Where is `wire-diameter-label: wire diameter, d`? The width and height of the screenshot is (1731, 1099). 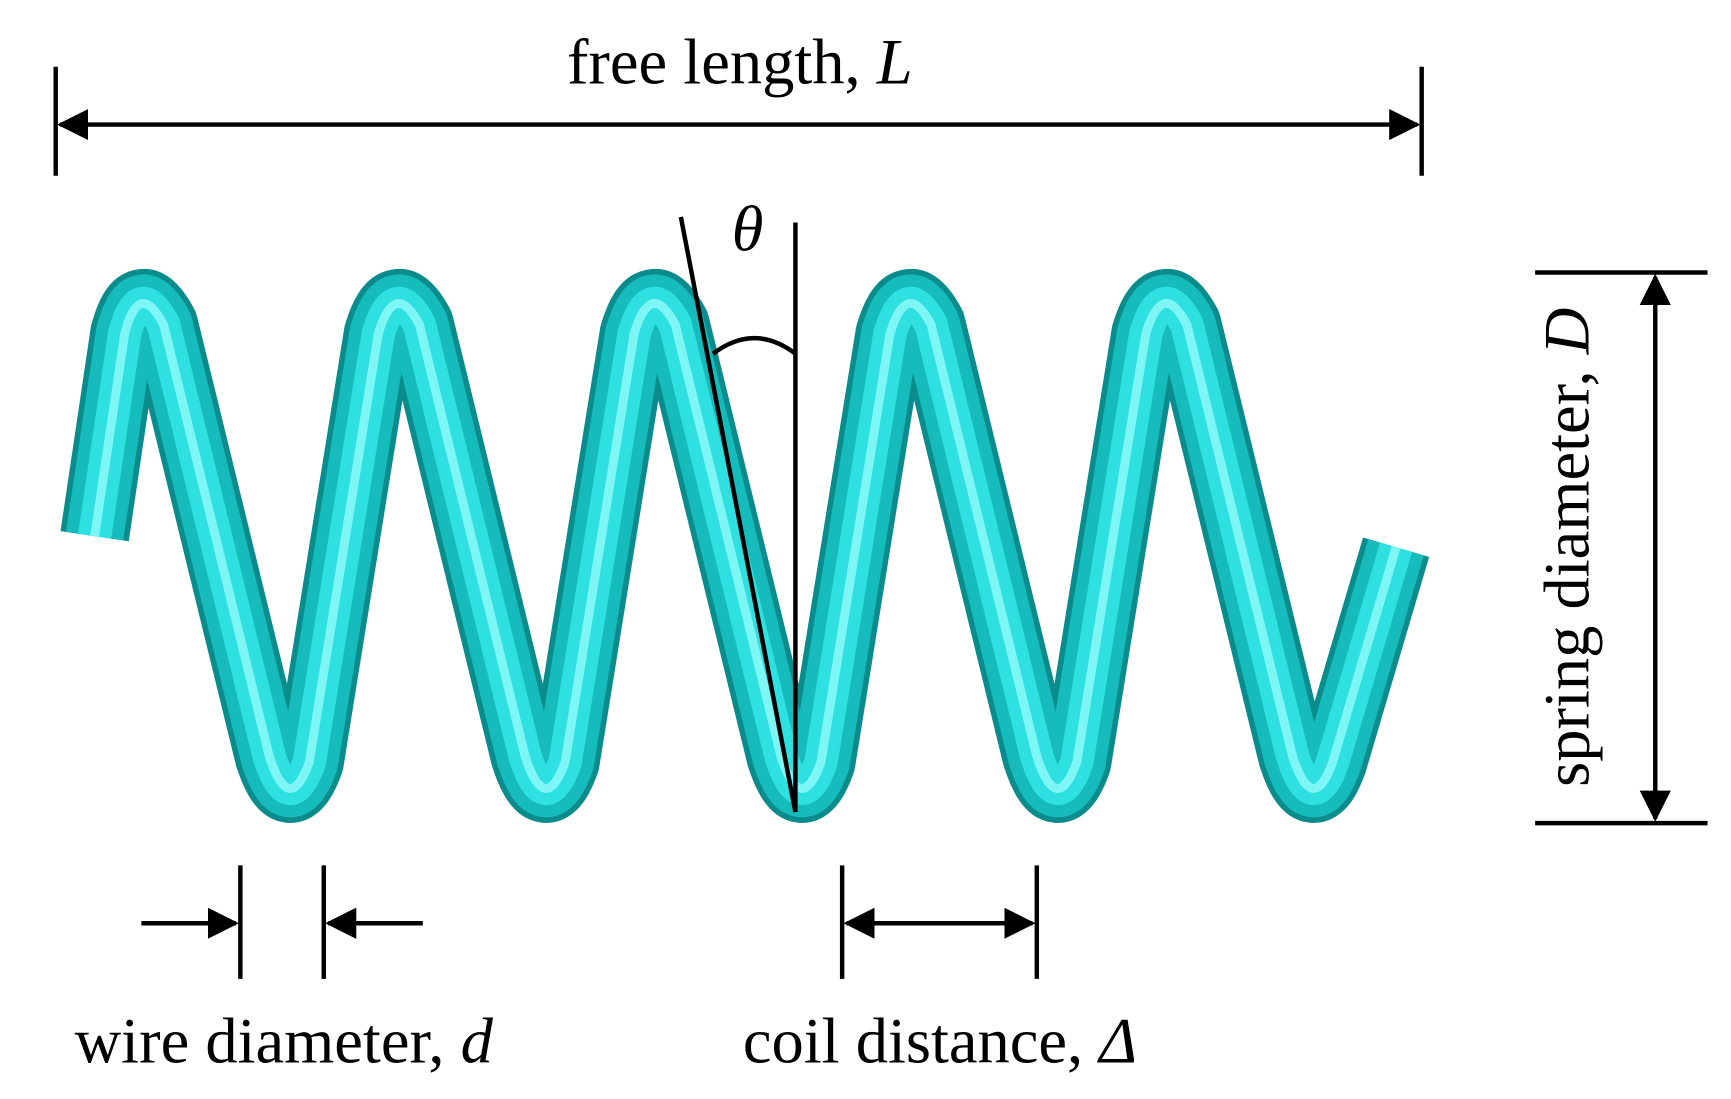
wire-diameter-label: wire diameter, d is located at coordinates (284, 1040).